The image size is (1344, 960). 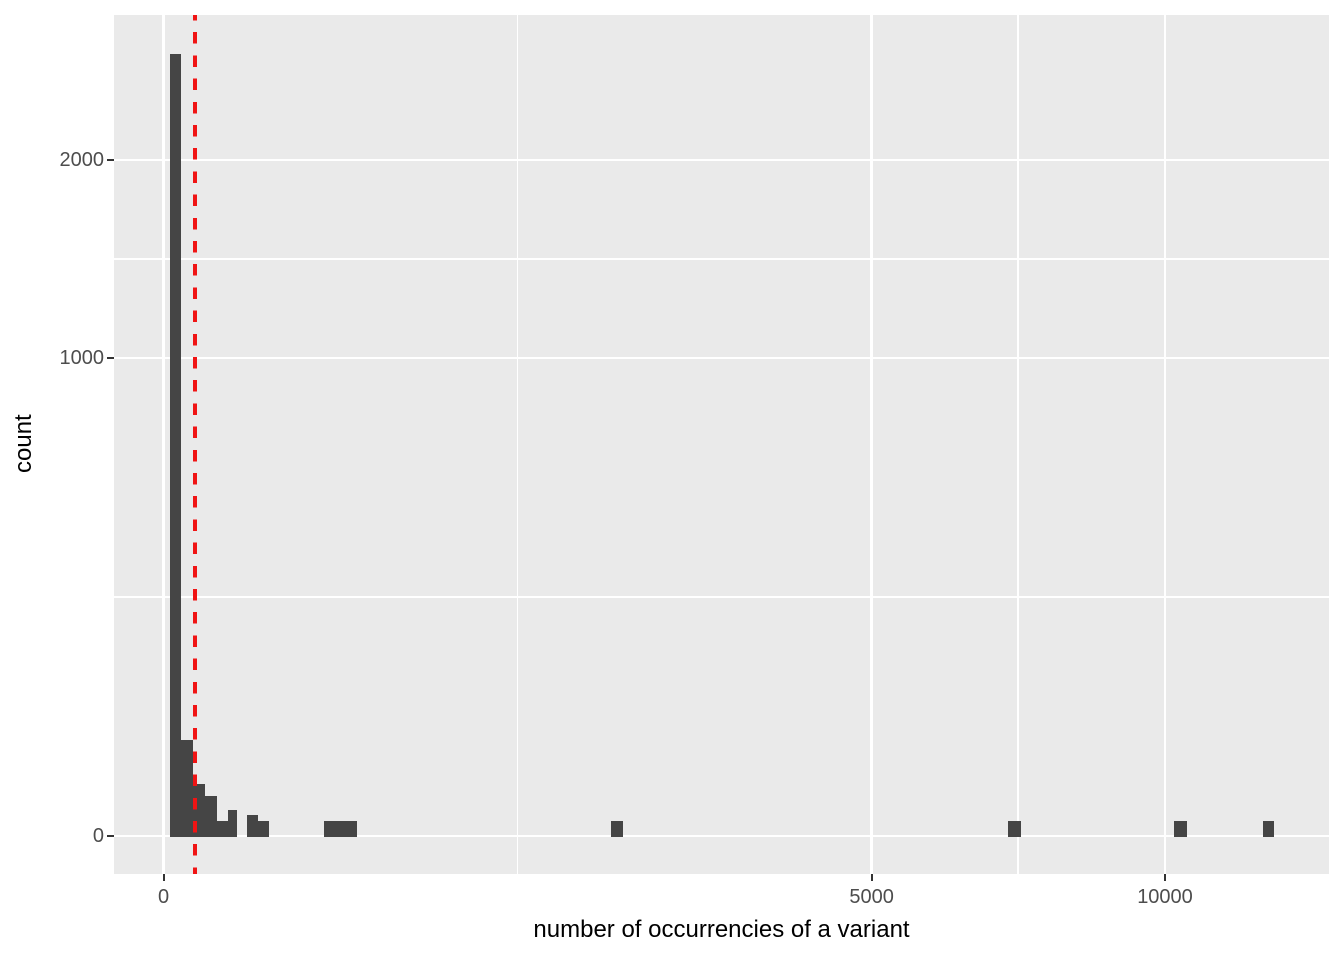 I want to click on y-axis-tick-label: 2000, so click(x=82, y=159).